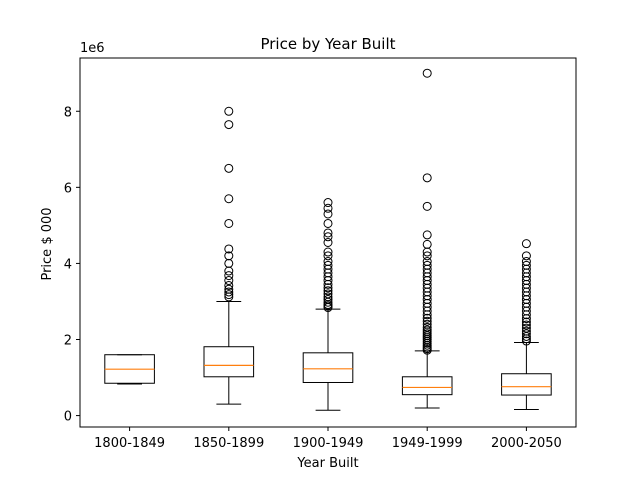 The width and height of the screenshot is (640, 480). I want to click on chart-title: Price by Year Built, so click(327, 44).